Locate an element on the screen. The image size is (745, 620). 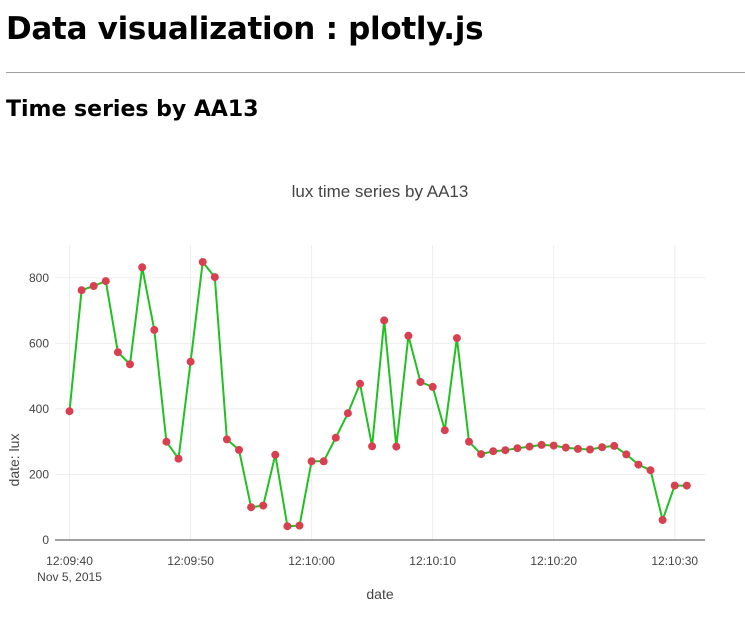
y-tick-label: 600 is located at coordinates (39, 343).